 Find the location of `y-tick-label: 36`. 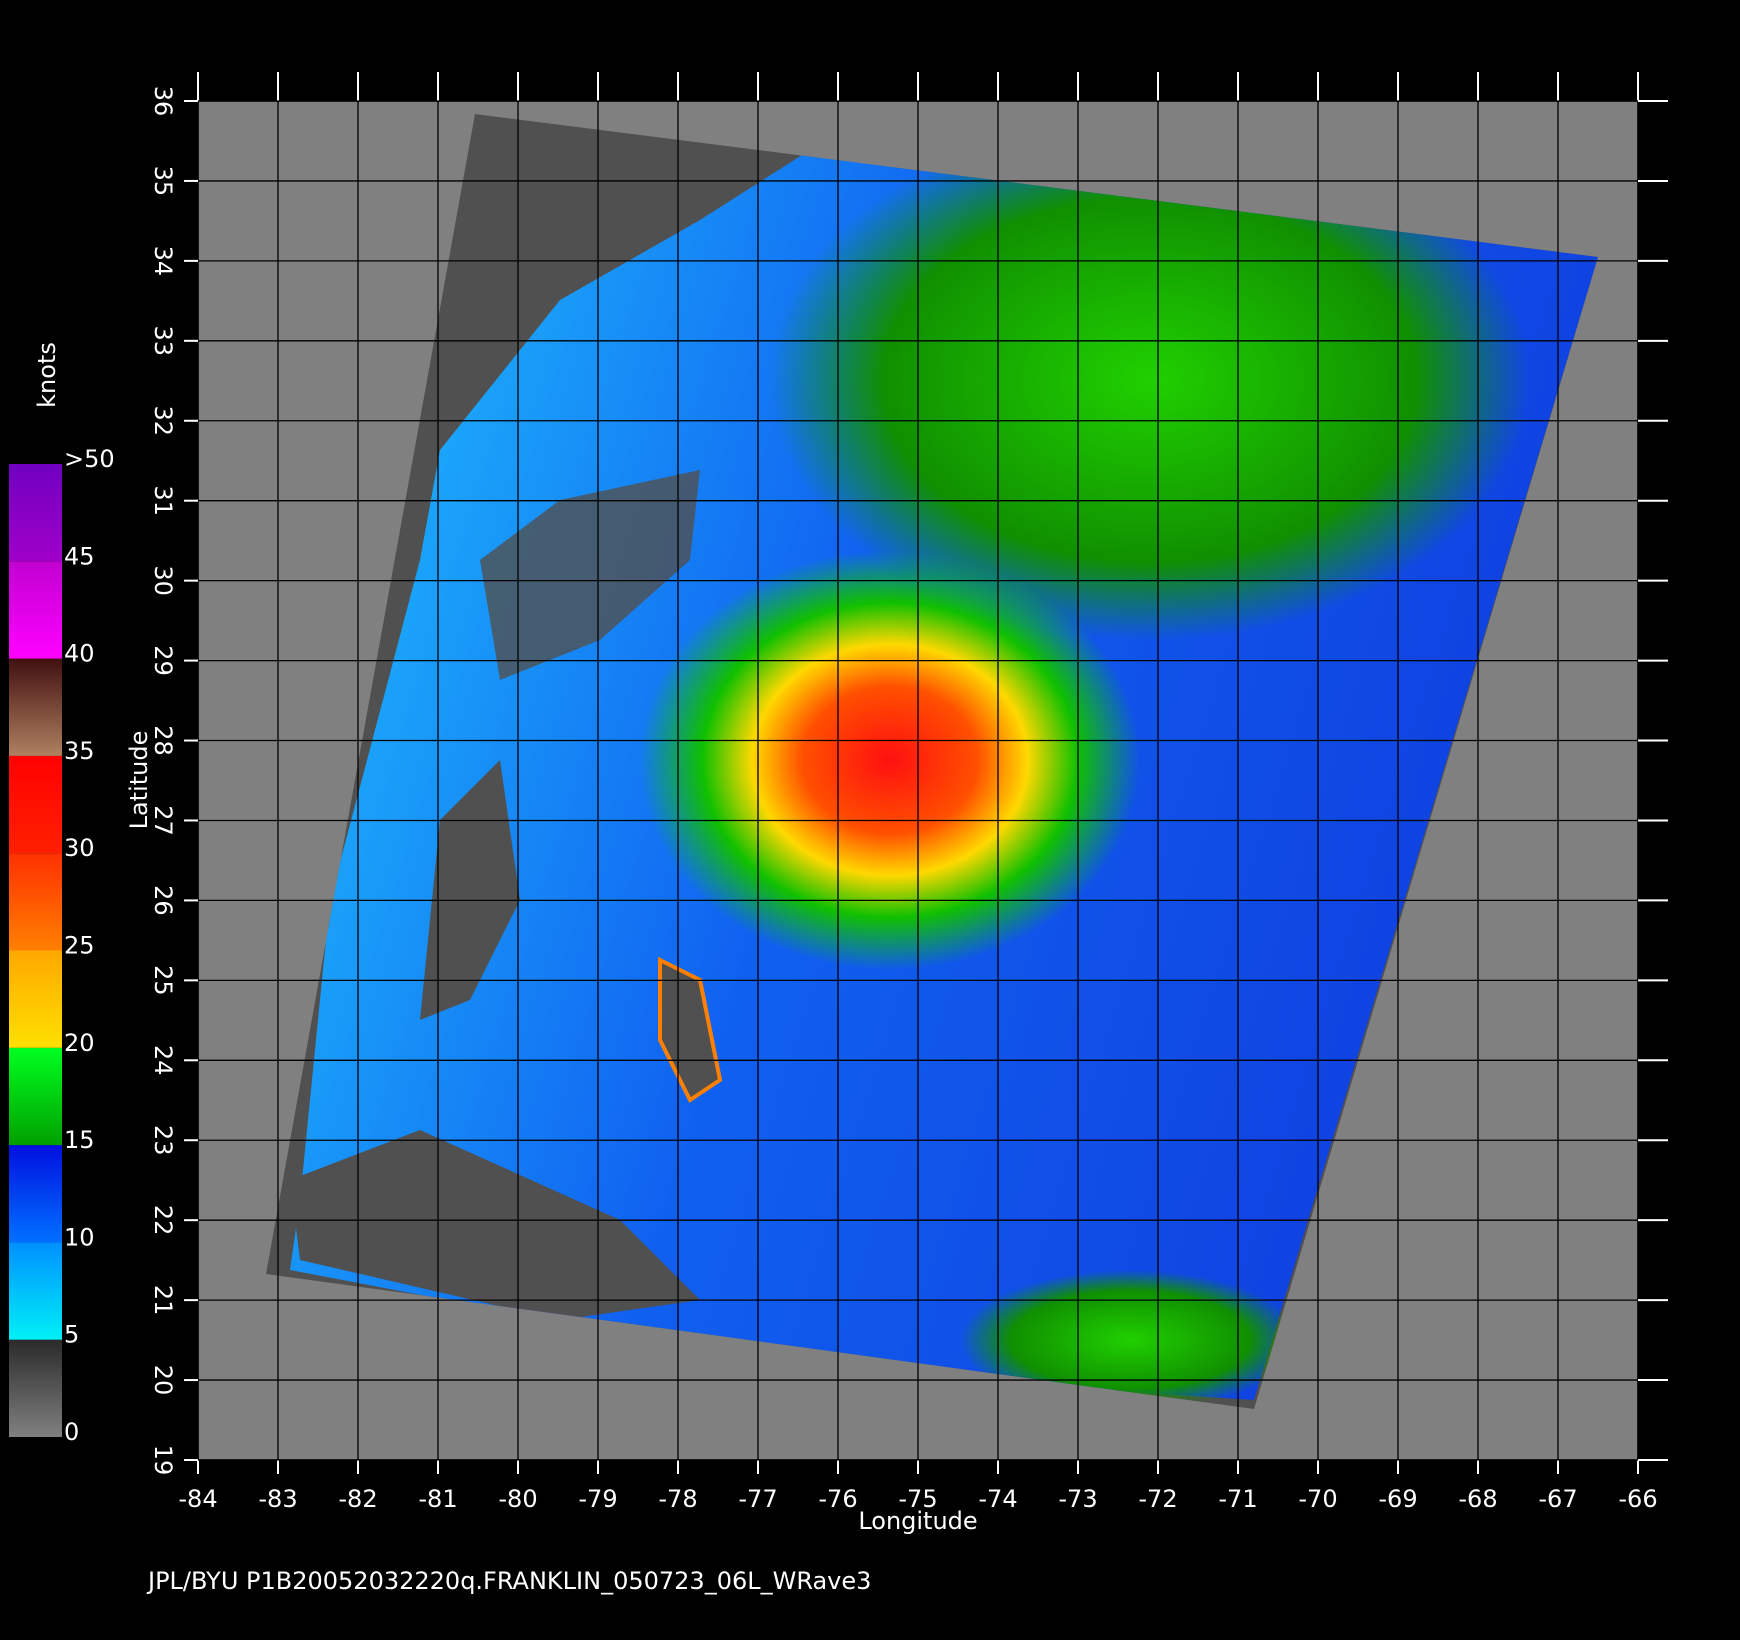

y-tick-label: 36 is located at coordinates (163, 101).